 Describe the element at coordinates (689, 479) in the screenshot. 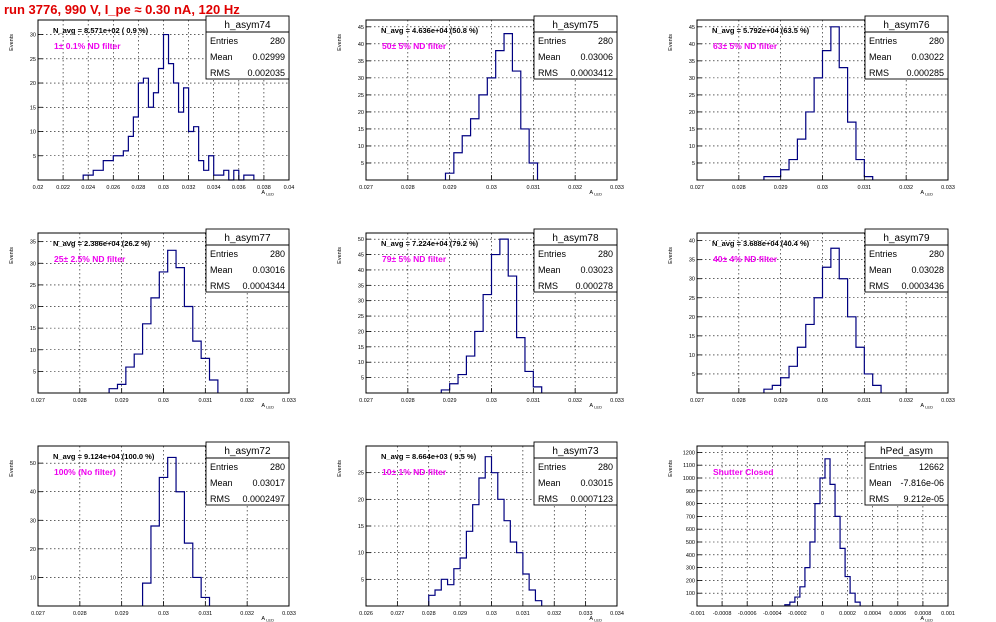

I see `y-tick-label: 1000` at that location.